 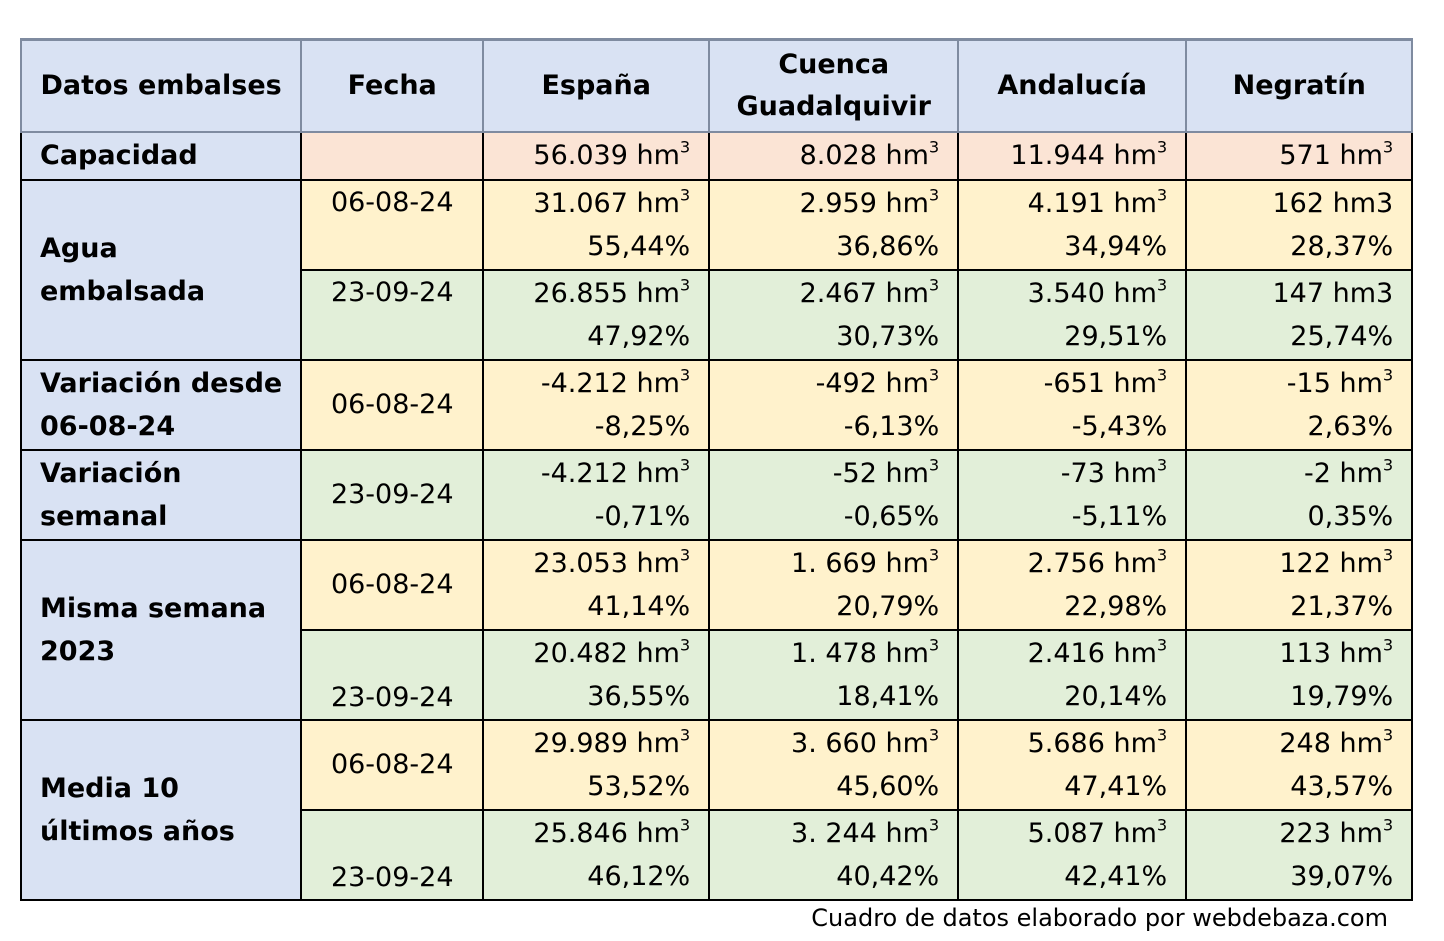 I want to click on table-cell: 2.416 hm3 20,14%, so click(x=1072, y=674).